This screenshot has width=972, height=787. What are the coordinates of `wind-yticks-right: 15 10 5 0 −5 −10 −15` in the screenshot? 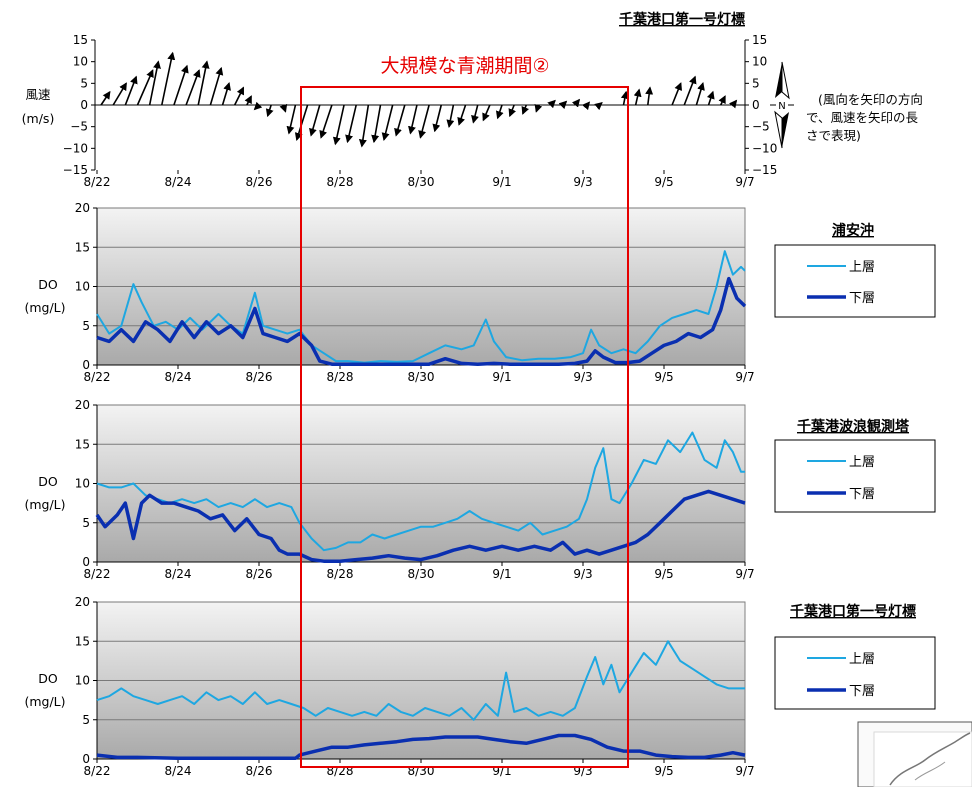 It's located at (761, 105).